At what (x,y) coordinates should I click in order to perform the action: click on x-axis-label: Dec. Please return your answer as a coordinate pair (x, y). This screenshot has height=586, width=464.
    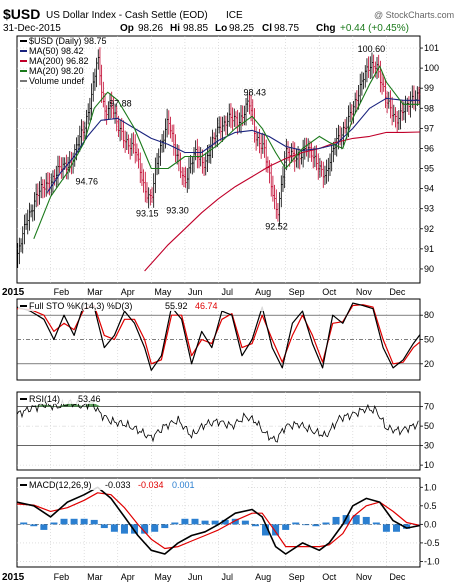
    Looking at the image, I should click on (397, 292).